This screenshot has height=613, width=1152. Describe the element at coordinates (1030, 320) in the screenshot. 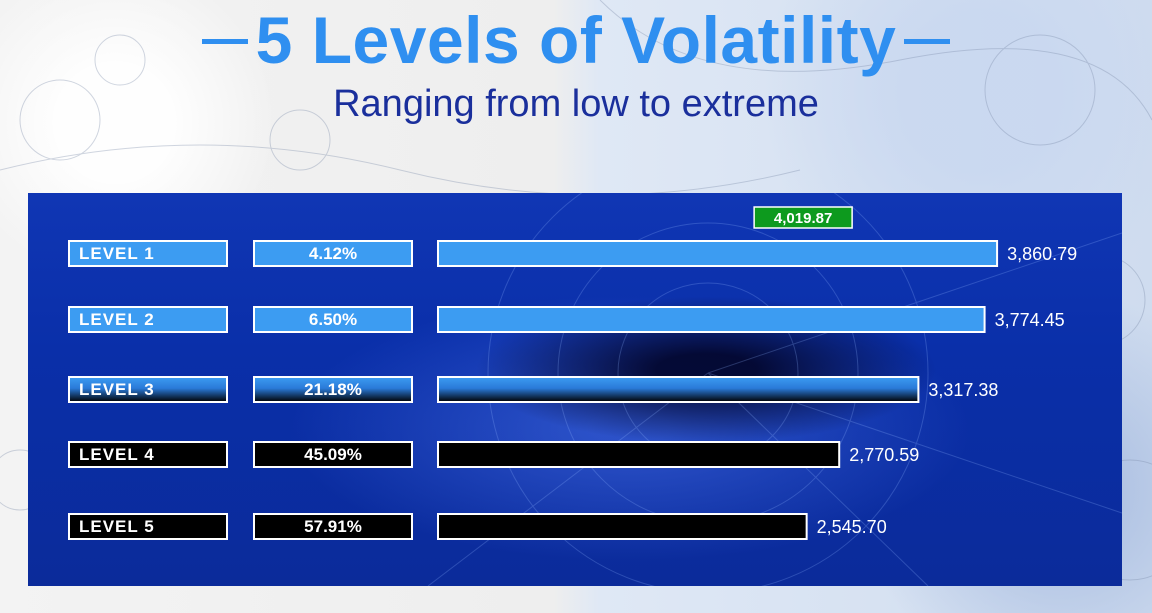

I see `value-label: 3,774.45` at that location.